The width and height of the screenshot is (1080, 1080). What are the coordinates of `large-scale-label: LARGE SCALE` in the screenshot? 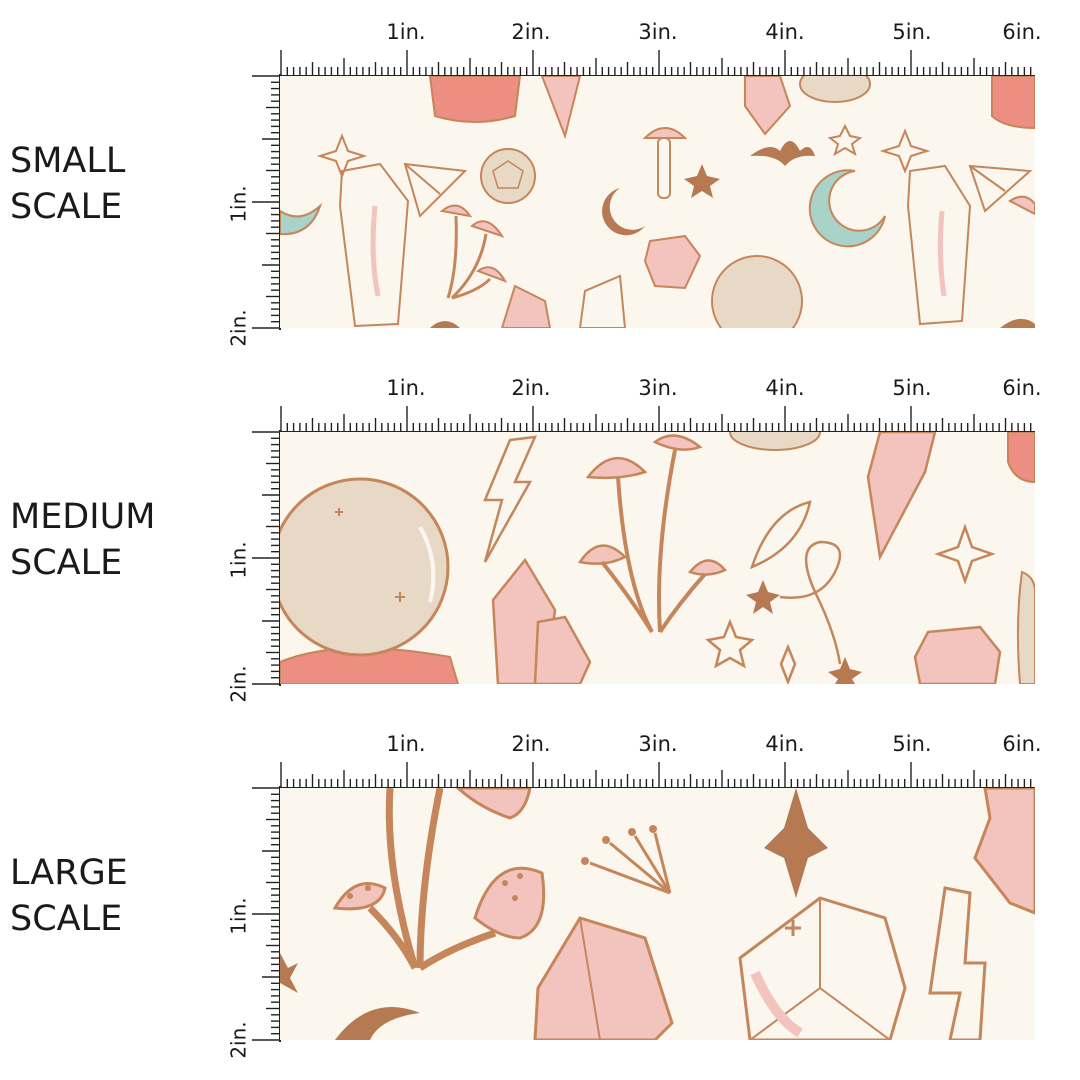 It's located at (69, 896).